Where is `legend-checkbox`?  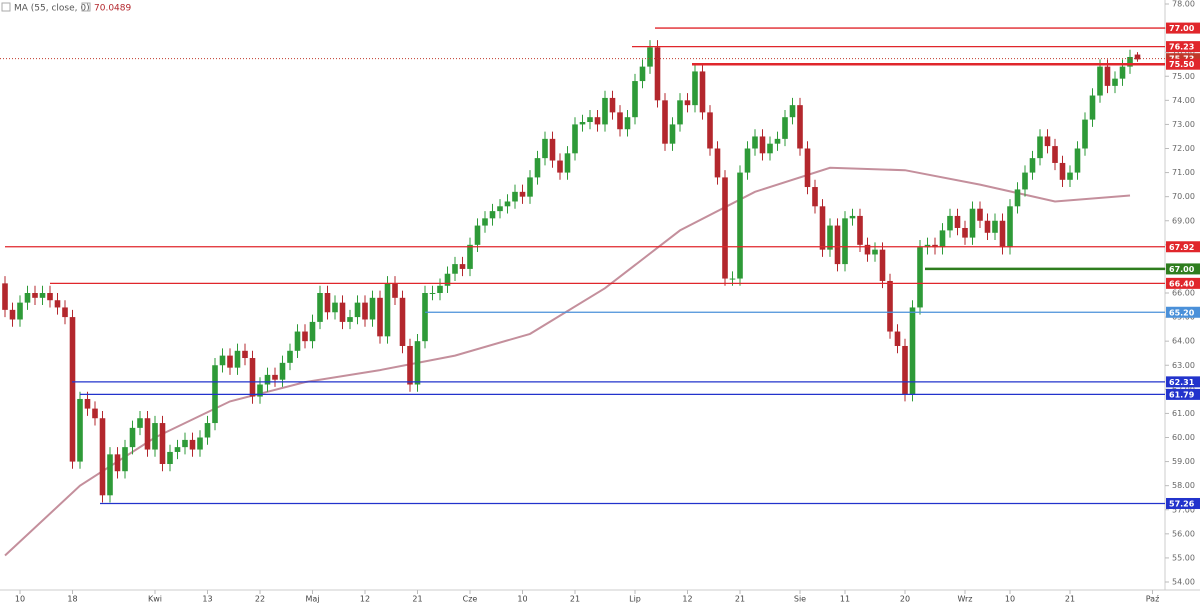 legend-checkbox is located at coordinates (6, 7).